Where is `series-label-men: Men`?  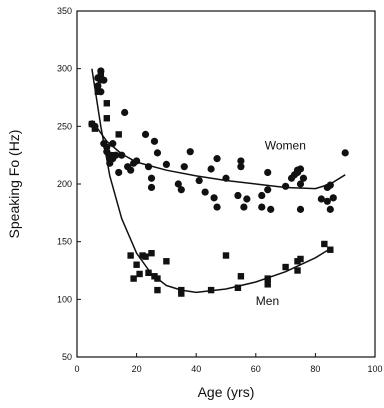
series-label-men: Men is located at coordinates (267, 301).